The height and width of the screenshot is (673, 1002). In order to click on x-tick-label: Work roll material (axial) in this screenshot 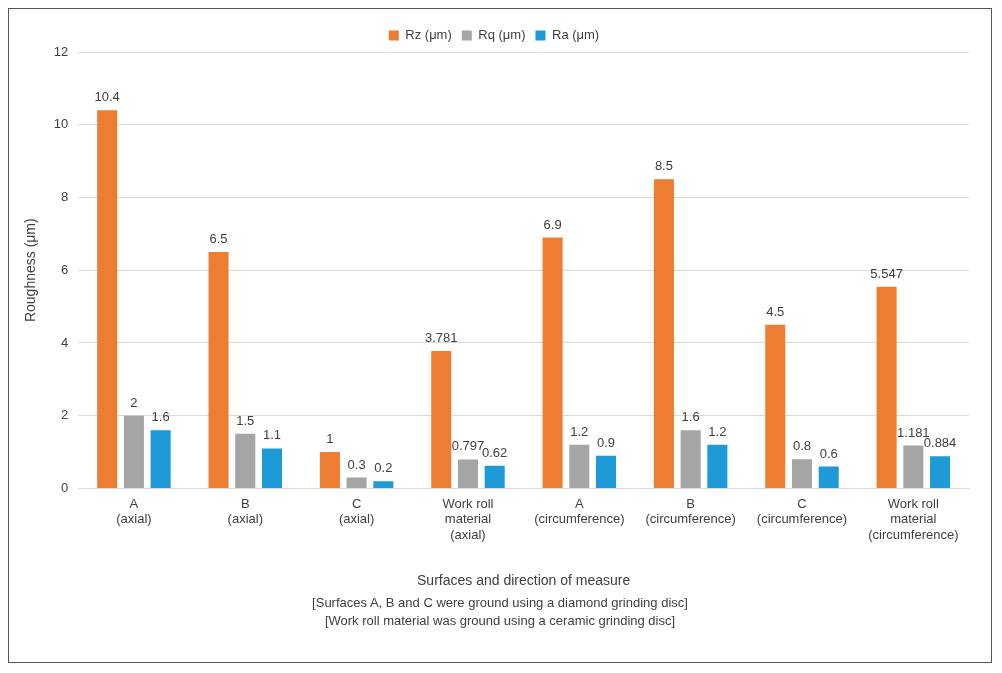, I will do `click(468, 518)`.